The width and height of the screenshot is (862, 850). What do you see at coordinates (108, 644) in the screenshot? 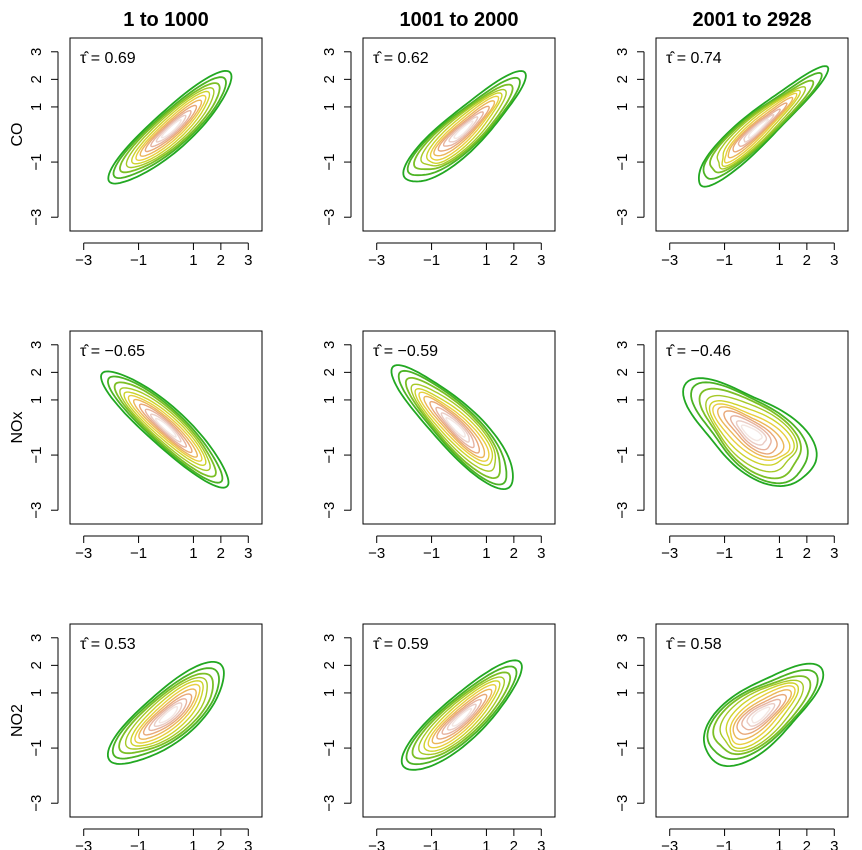
I see `tau-label: τ̂ = 0.53` at bounding box center [108, 644].